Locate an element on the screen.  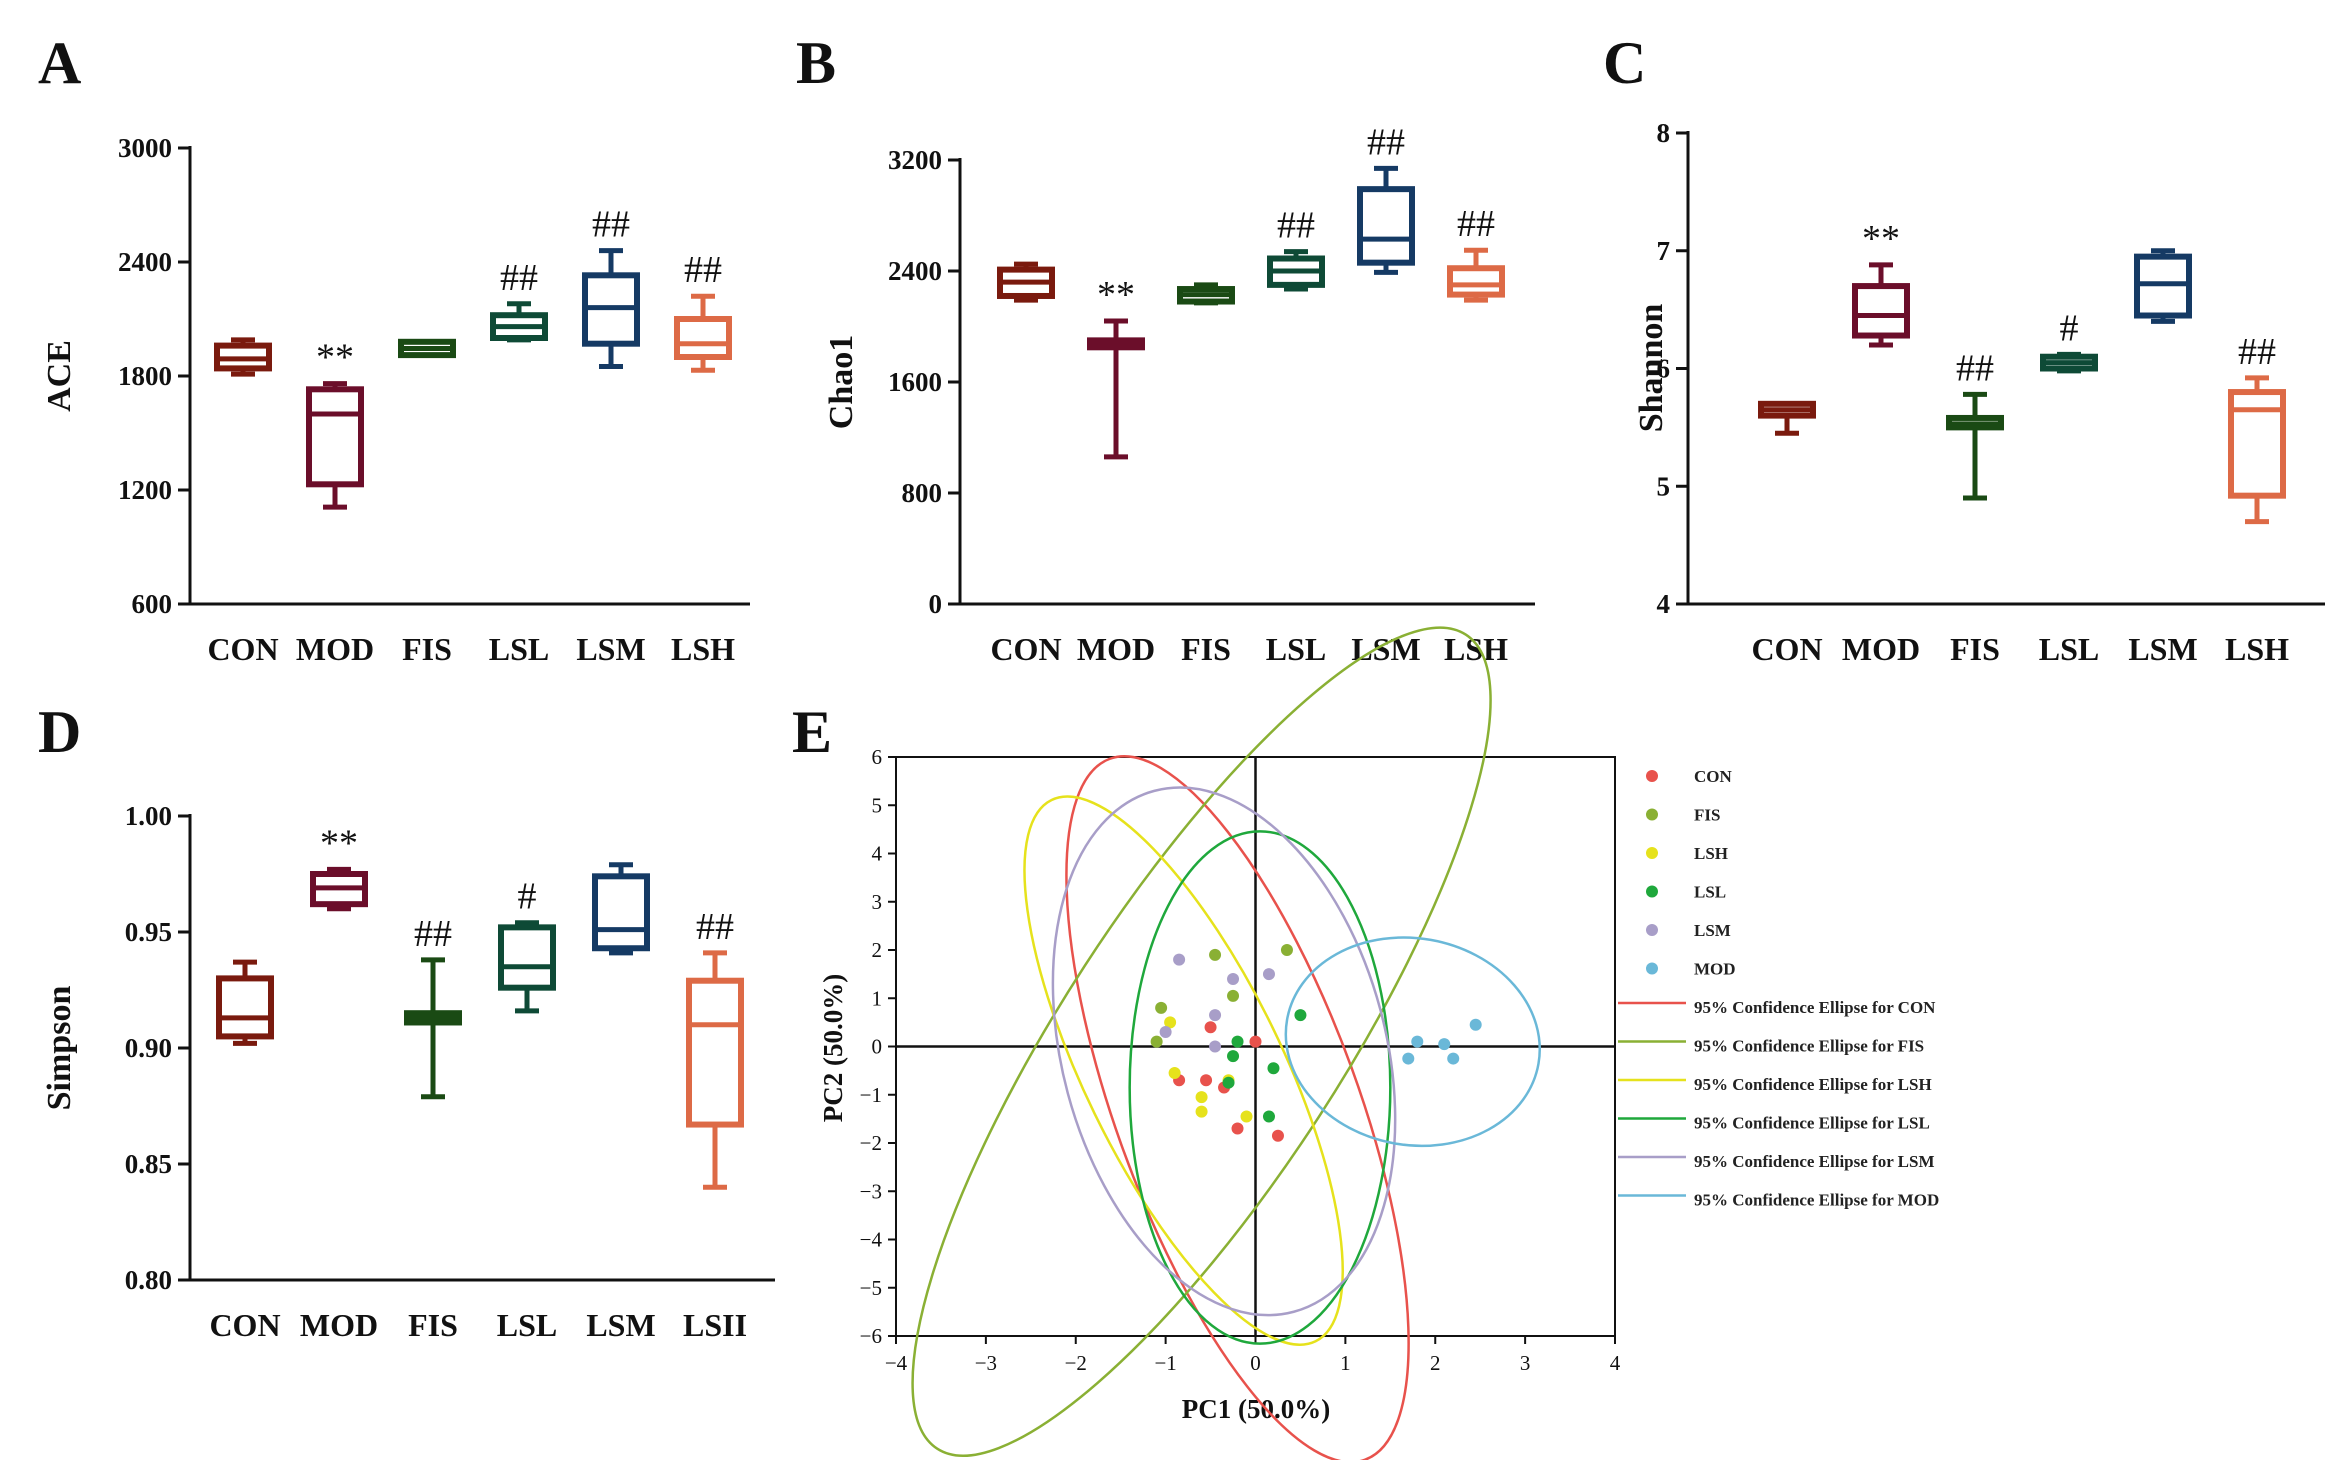
data-point-lsl is located at coordinates (1233, 1056).